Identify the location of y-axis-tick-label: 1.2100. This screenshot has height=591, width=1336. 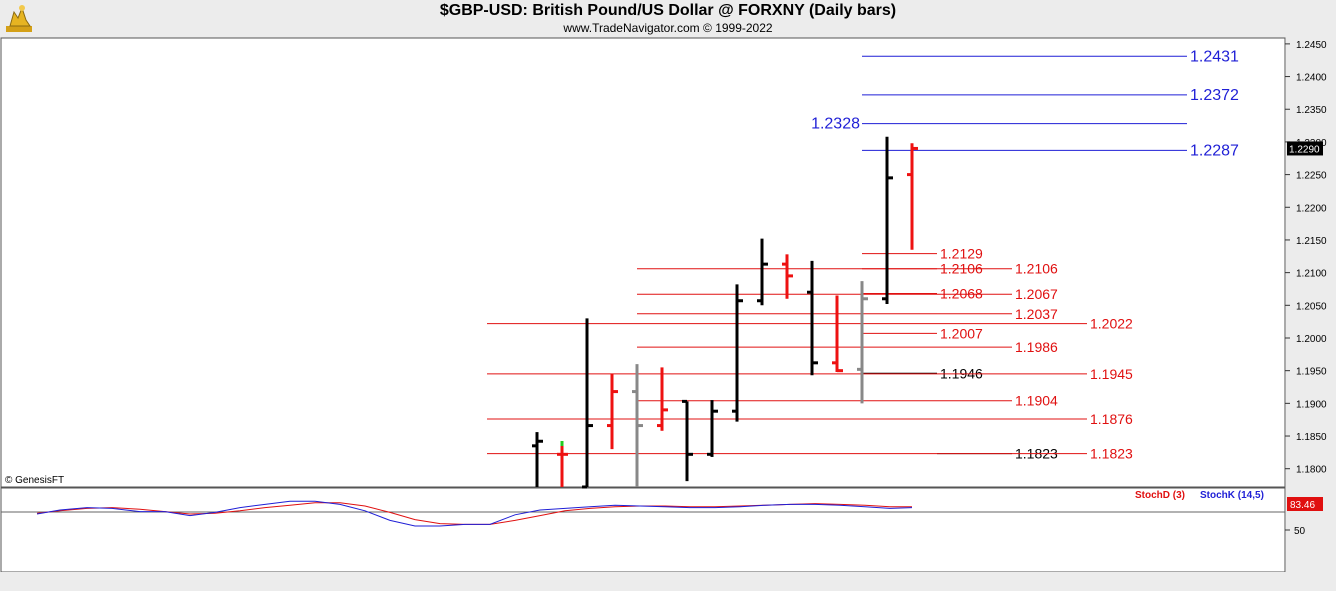
(1311, 274).